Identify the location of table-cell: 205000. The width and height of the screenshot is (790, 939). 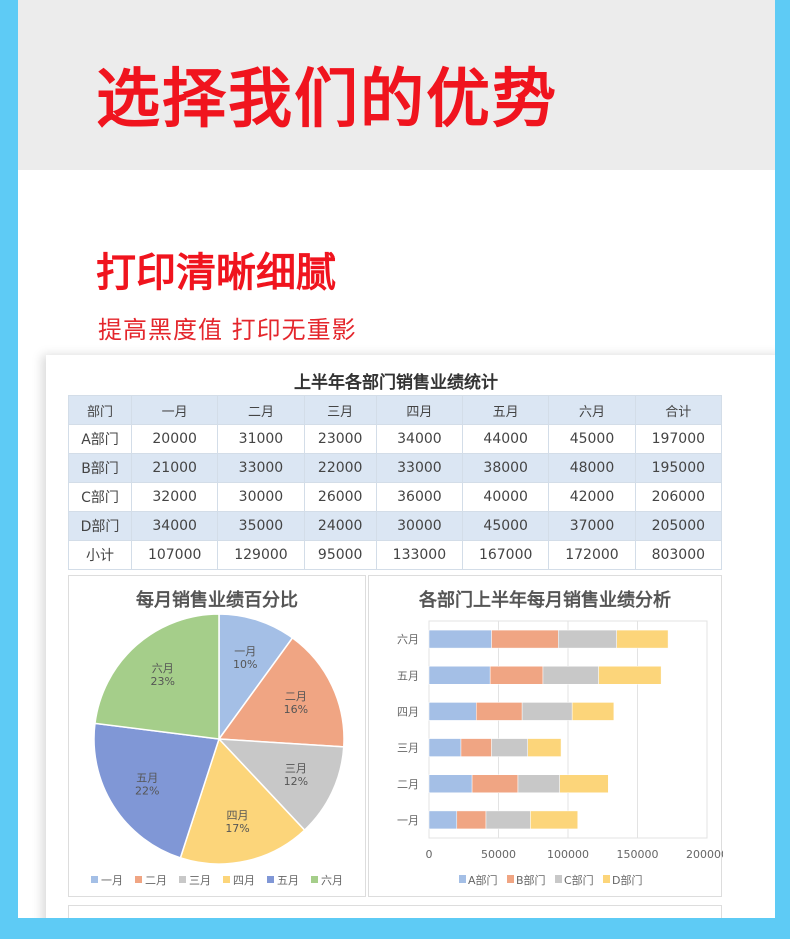
(678, 526).